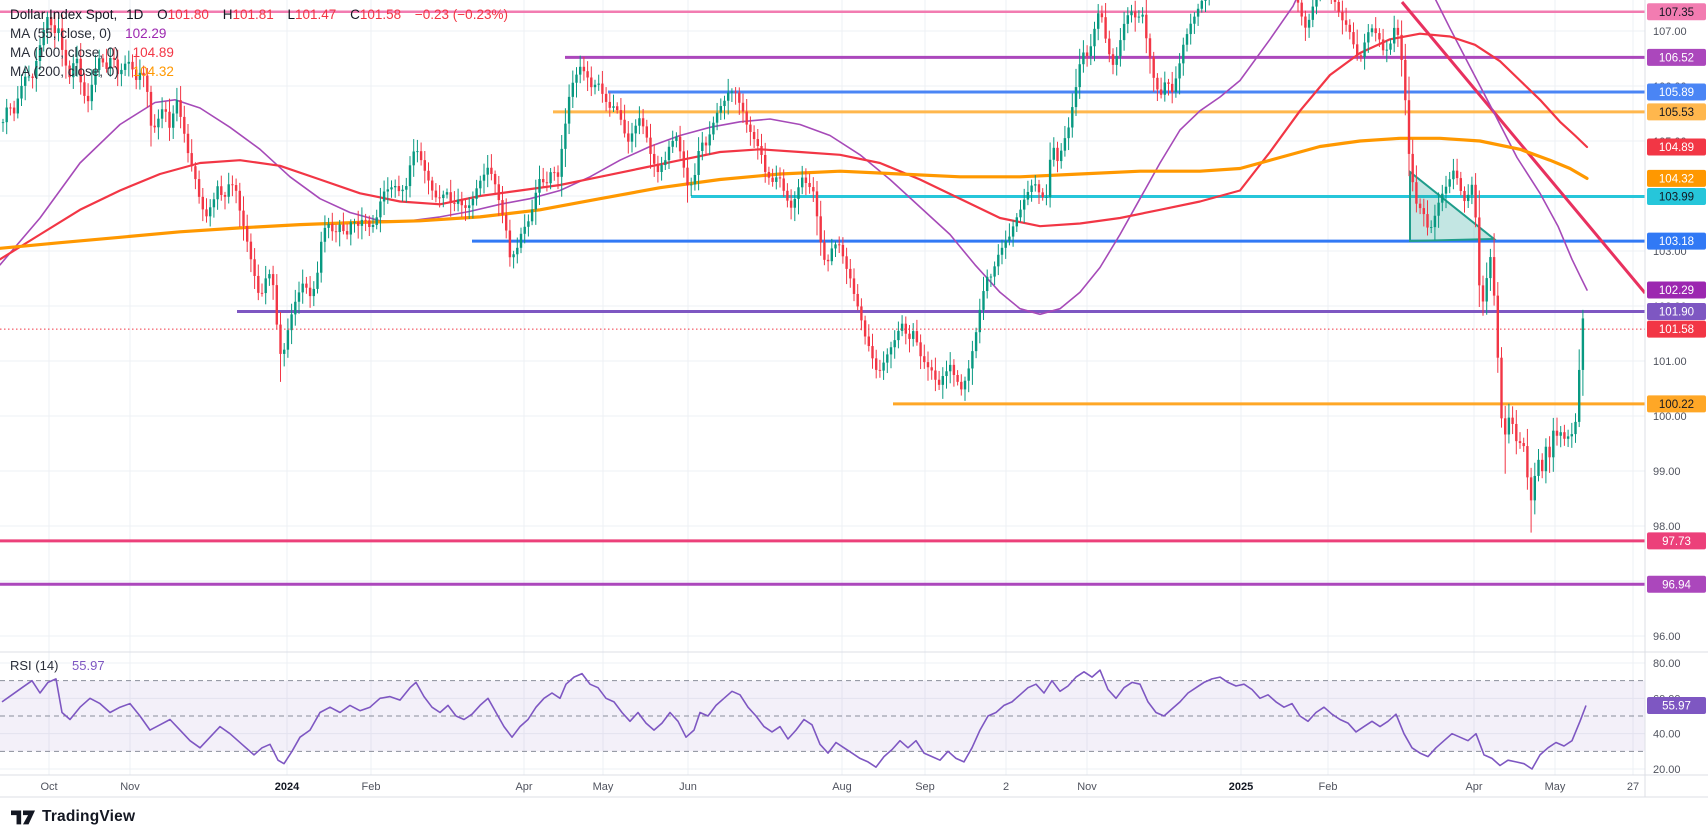 Image resolution: width=1708 pixels, height=837 pixels. What do you see at coordinates (1633, 787) in the screenshot?
I see `svg-text: 27` at bounding box center [1633, 787].